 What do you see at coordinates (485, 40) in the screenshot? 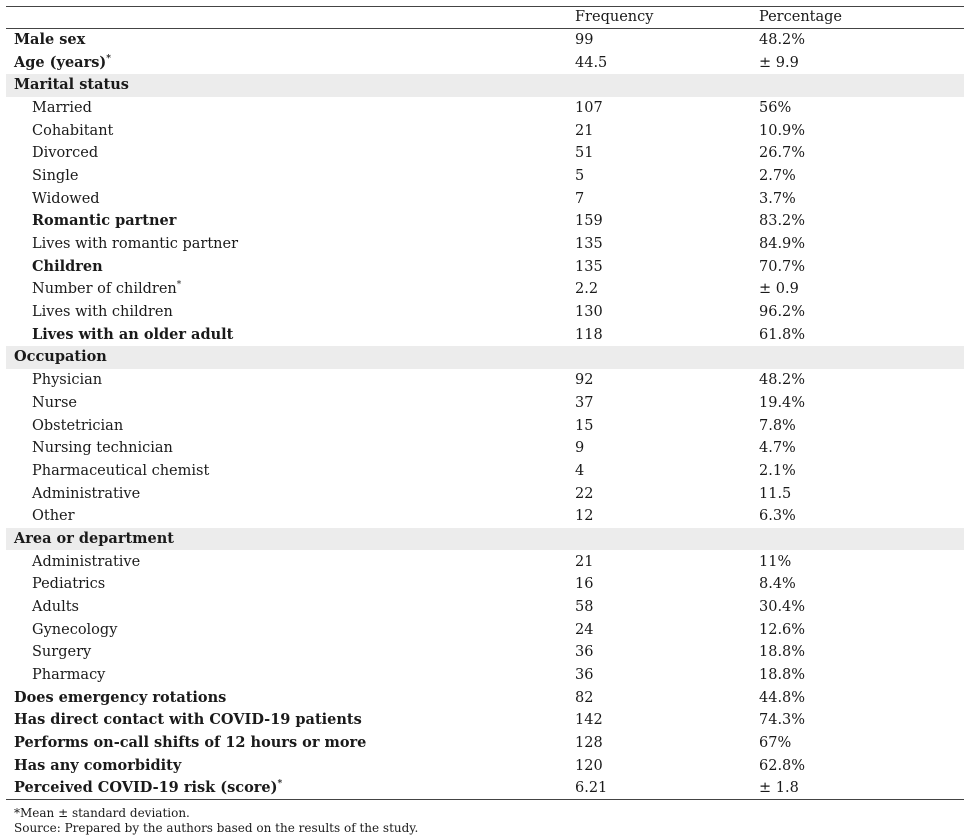
I see `table-row: Male sex 99 48.2%` at bounding box center [485, 40].